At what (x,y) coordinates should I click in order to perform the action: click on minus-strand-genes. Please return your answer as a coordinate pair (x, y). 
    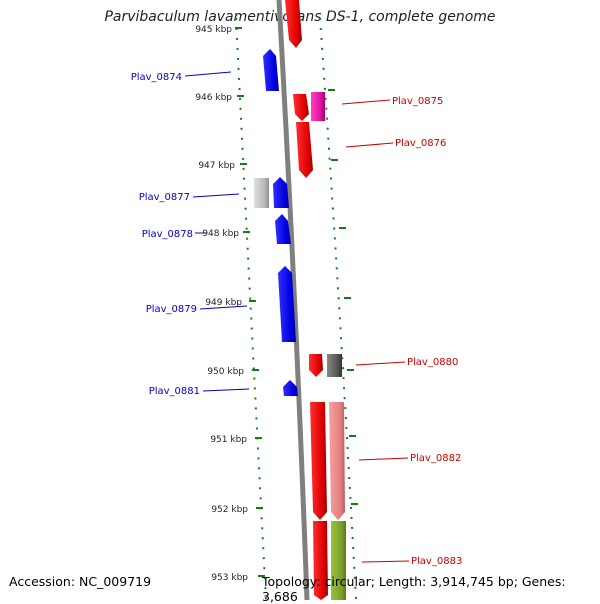
    Looking at the image, I should click on (276, 222).